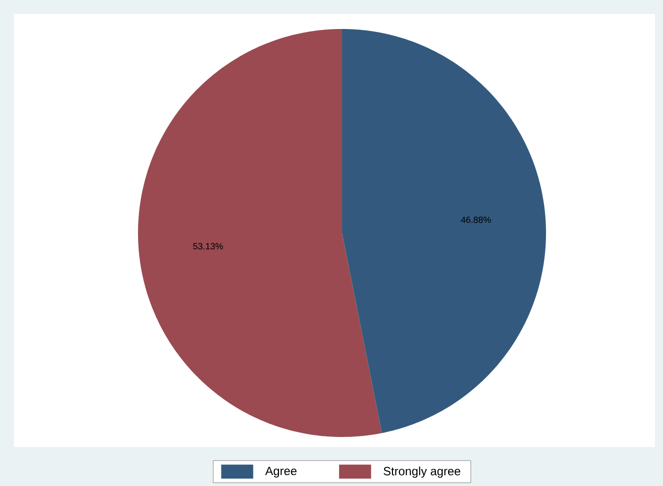 Image resolution: width=663 pixels, height=486 pixels. I want to click on legend-label: Agree, so click(281, 472).